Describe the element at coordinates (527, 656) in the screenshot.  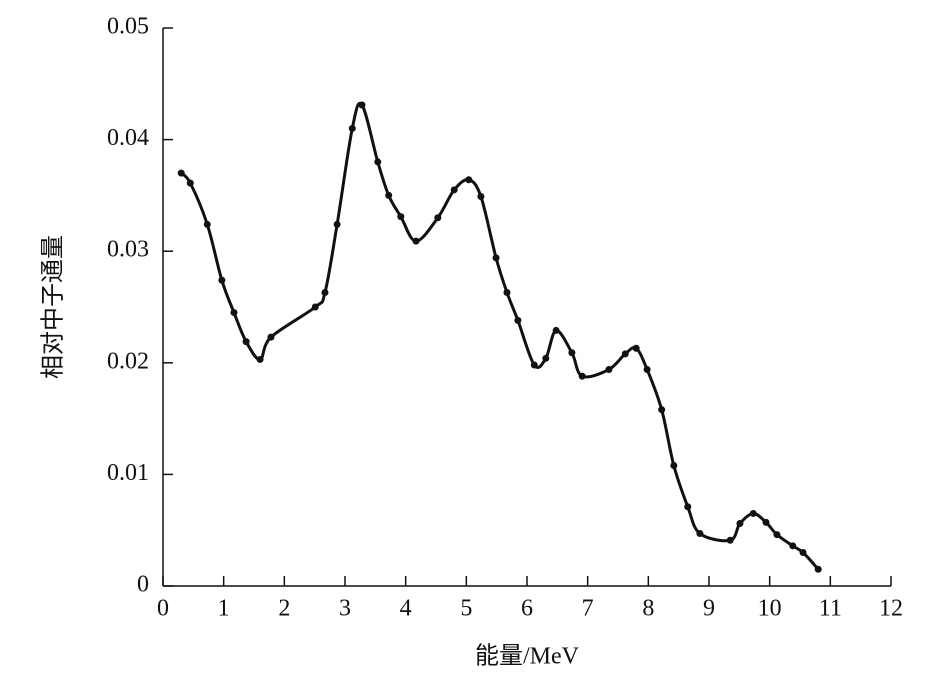
I see `x-axis-label: 能量/MeV` at that location.